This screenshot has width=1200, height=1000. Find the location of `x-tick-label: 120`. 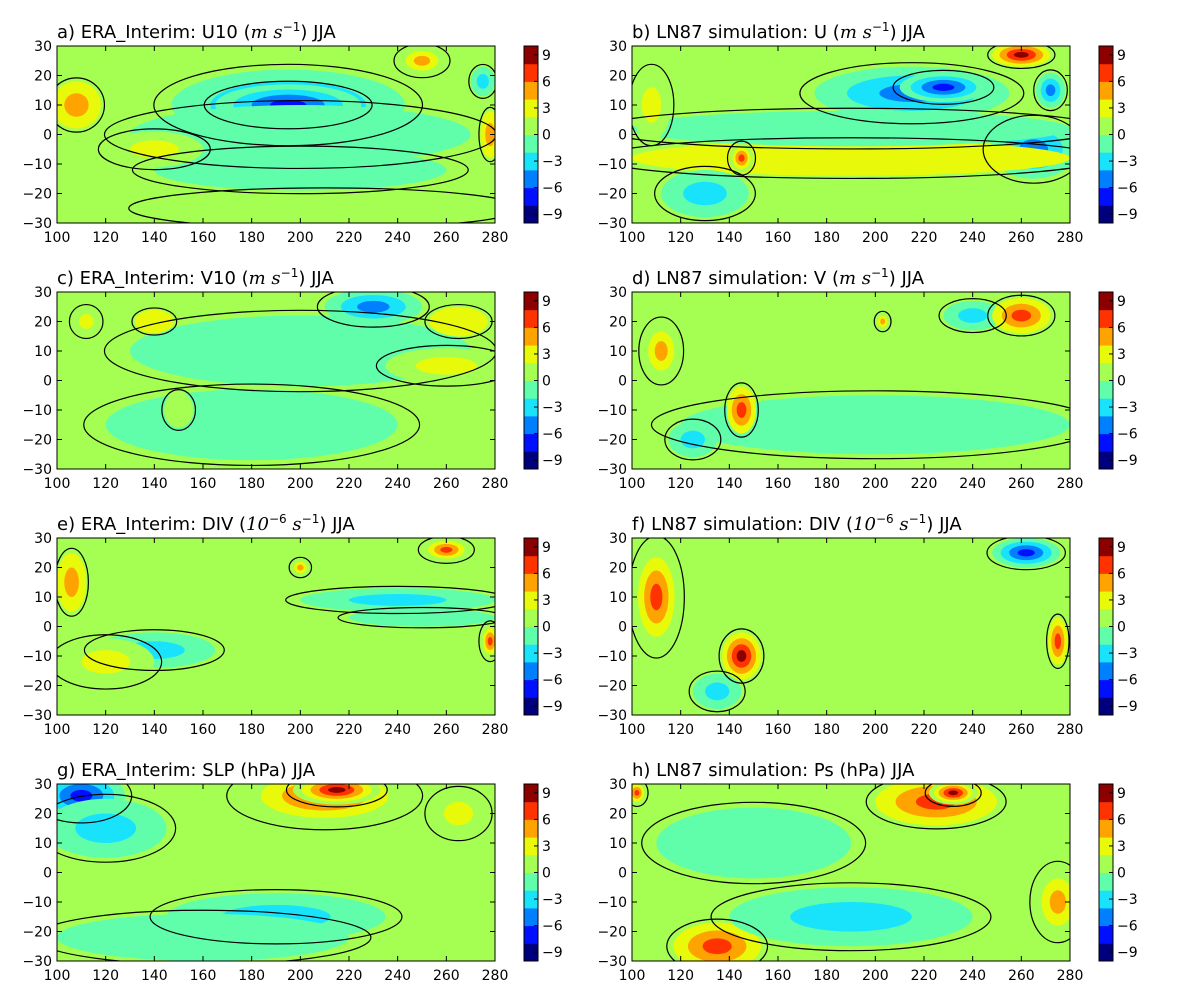

x-tick-label: 120 is located at coordinates (680, 730).